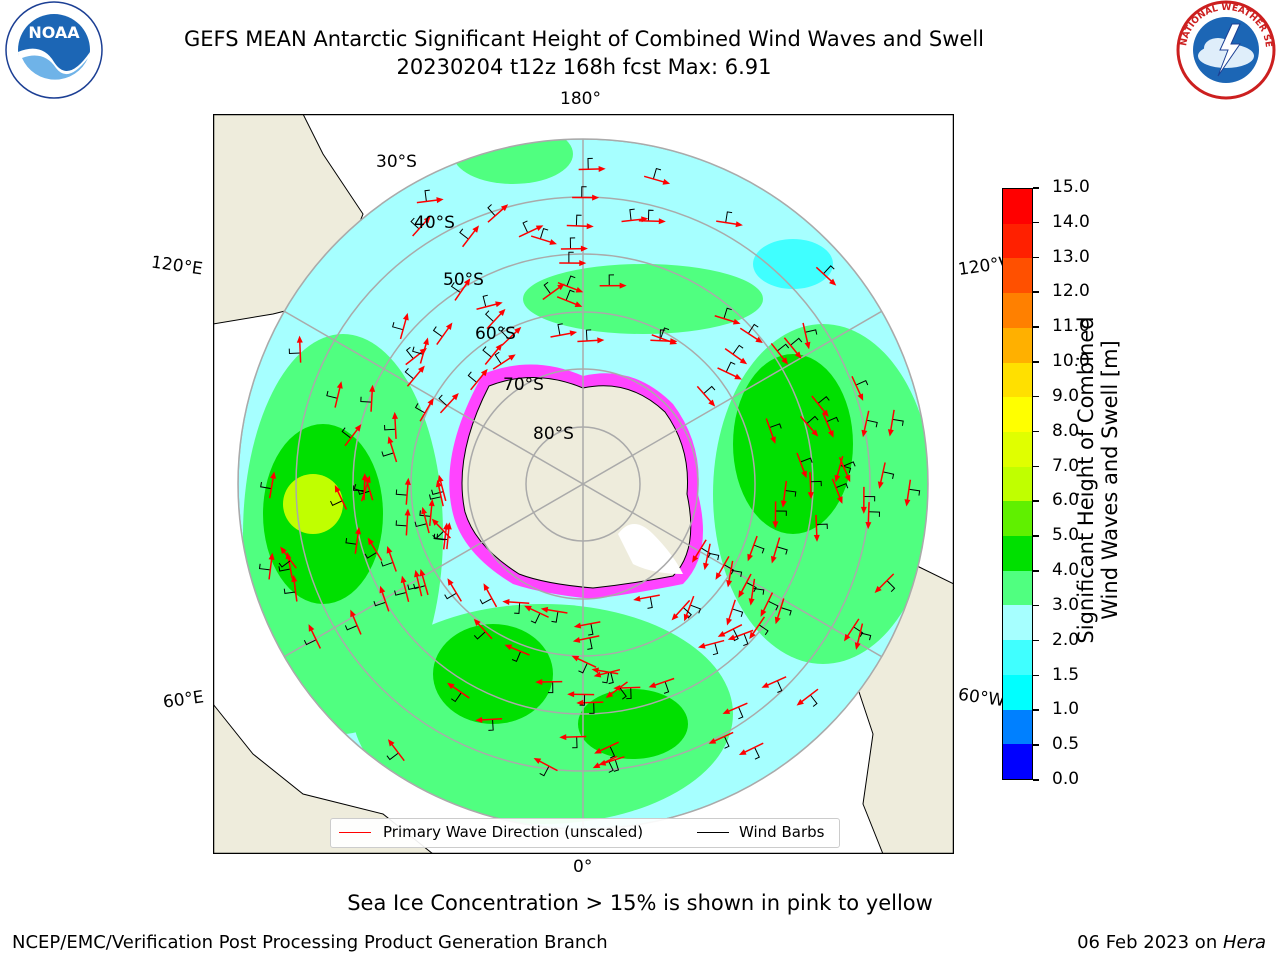  I want to click on colorbar-tick-label: 0.5, so click(1066, 744).